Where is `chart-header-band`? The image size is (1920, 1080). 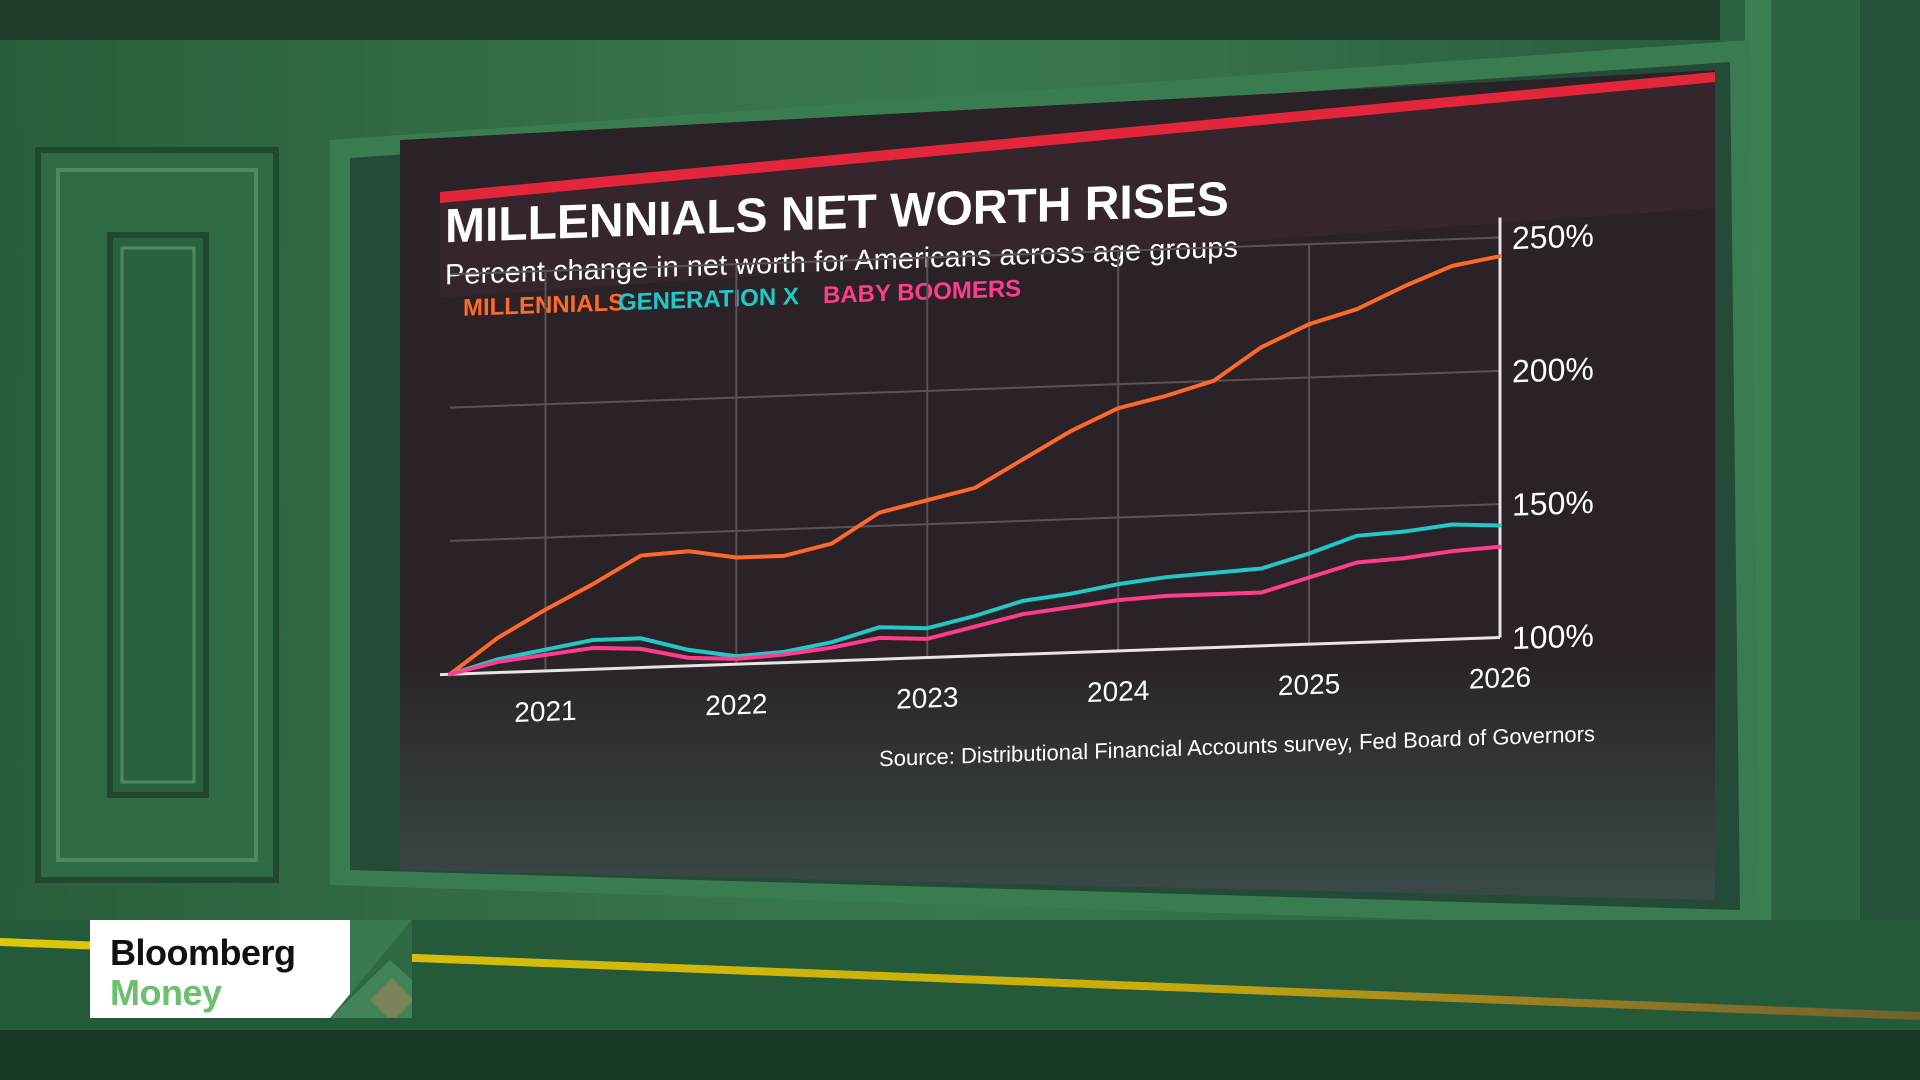 chart-header-band is located at coordinates (1077, 185).